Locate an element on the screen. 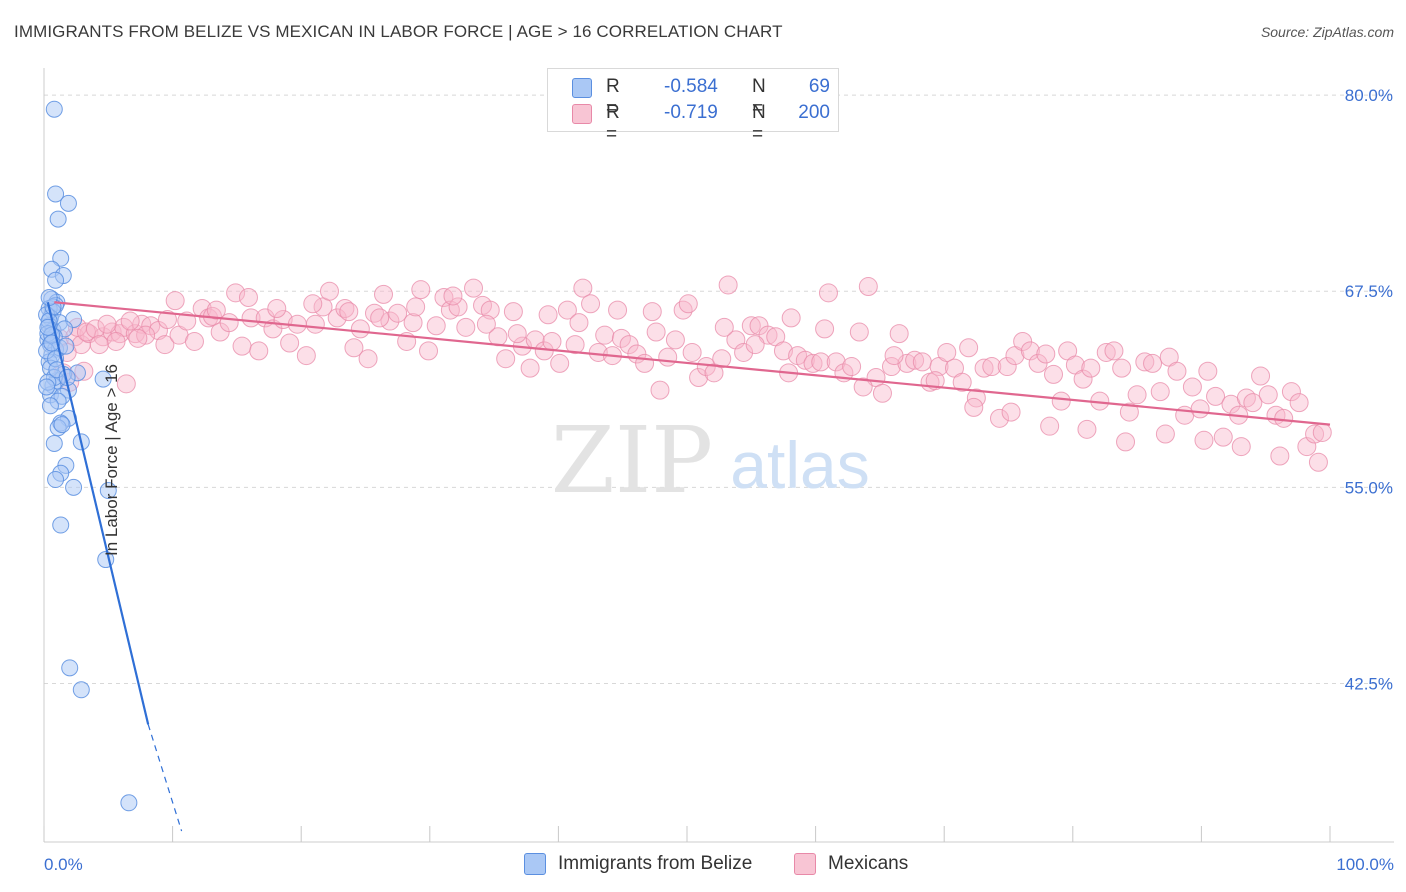 The width and height of the screenshot is (1406, 892). correlation-legend: R = -0.584 N = 69 R = -0.719 N = 200 is located at coordinates (693, 106).